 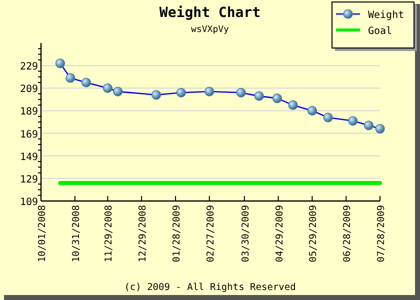 What do you see at coordinates (246, 233) in the screenshot?
I see `x-tick-label: 03/30/2009` at bounding box center [246, 233].